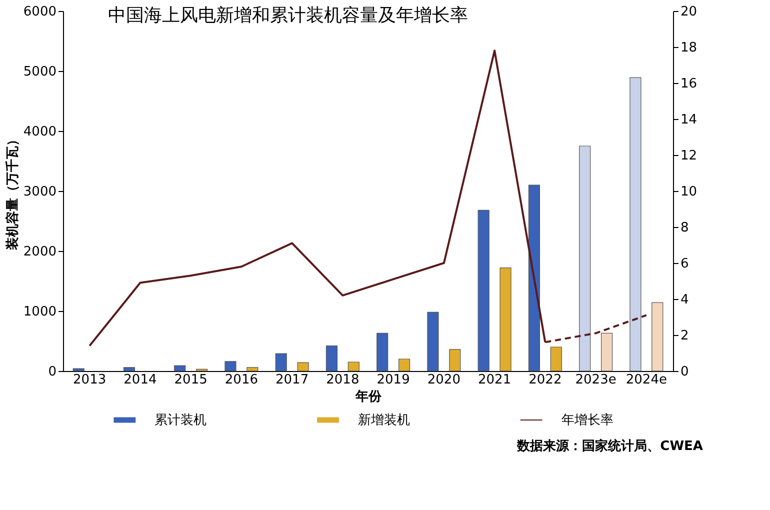 The width and height of the screenshot is (770, 510). What do you see at coordinates (52, 372) in the screenshot?
I see `y-tick-label: 0` at bounding box center [52, 372].